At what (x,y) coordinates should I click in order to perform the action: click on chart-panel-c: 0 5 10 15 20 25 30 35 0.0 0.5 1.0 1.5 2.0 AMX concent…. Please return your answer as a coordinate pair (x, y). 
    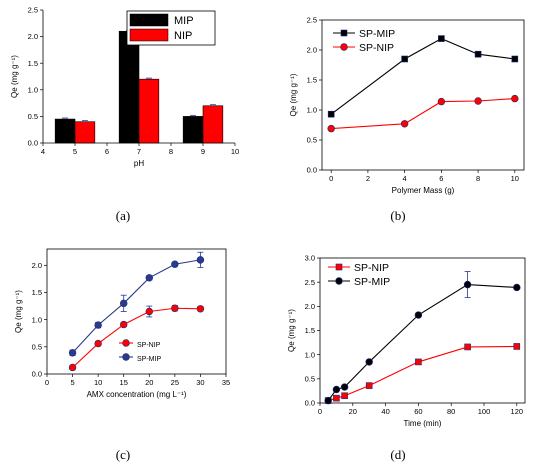
    Looking at the image, I should click on (122, 323).